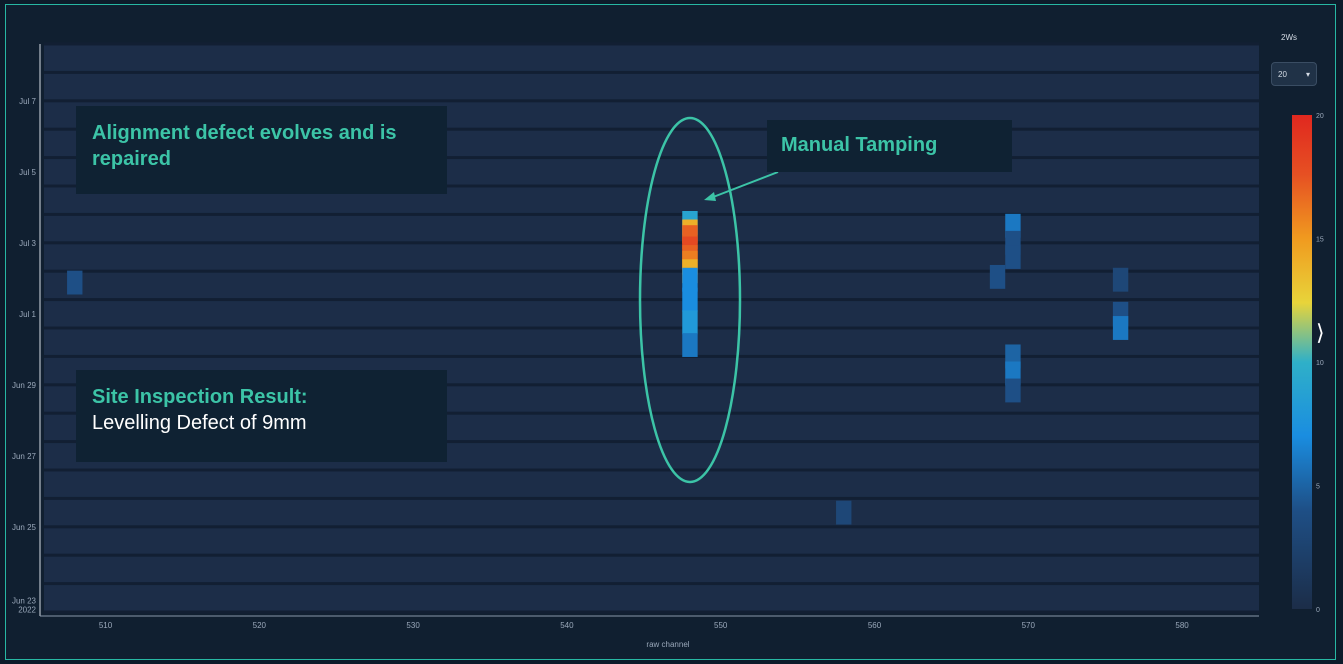 Image resolution: width=1343 pixels, height=664 pixels. I want to click on dropdown-value: 20, so click(1282, 74).